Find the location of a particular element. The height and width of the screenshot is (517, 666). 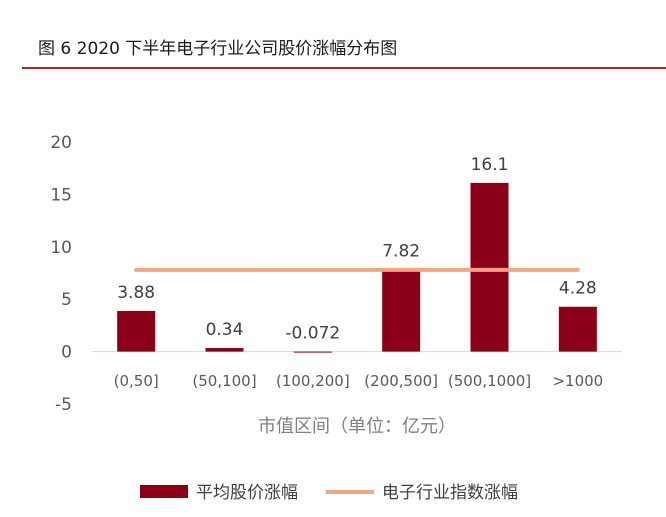

y-tick-label: 0 is located at coordinates (66, 353).